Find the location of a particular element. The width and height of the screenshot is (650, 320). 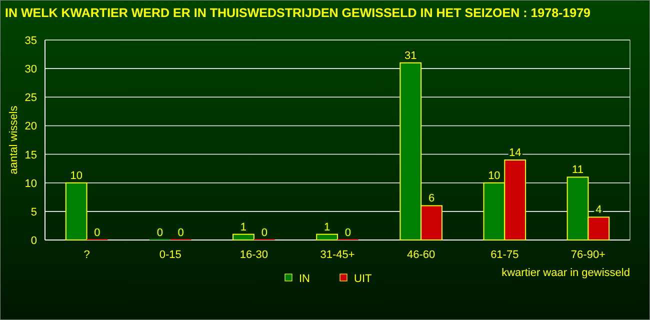

y-tick-label: 20 is located at coordinates (30, 126).